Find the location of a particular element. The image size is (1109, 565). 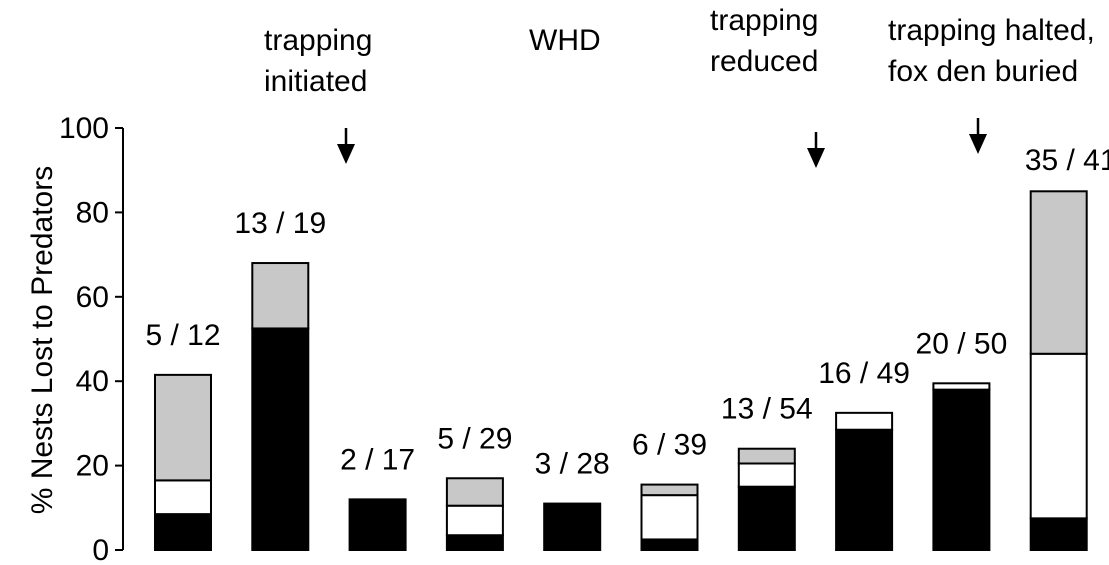

bar-data-label: 16 / 49 is located at coordinates (864, 373).